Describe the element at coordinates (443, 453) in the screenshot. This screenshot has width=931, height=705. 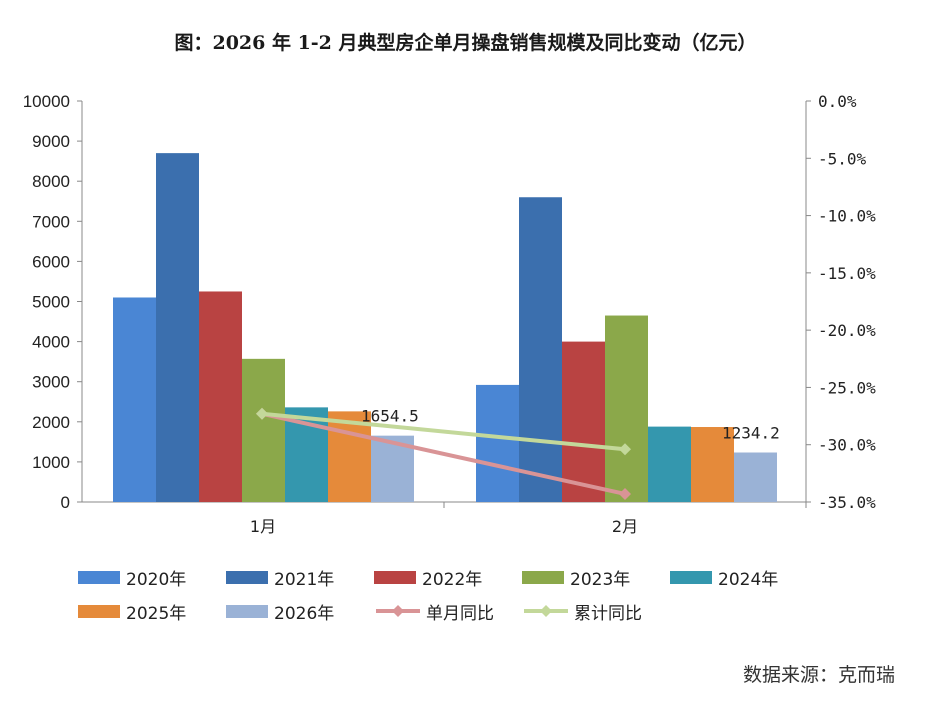
I see `line-monthly-yoy` at that location.